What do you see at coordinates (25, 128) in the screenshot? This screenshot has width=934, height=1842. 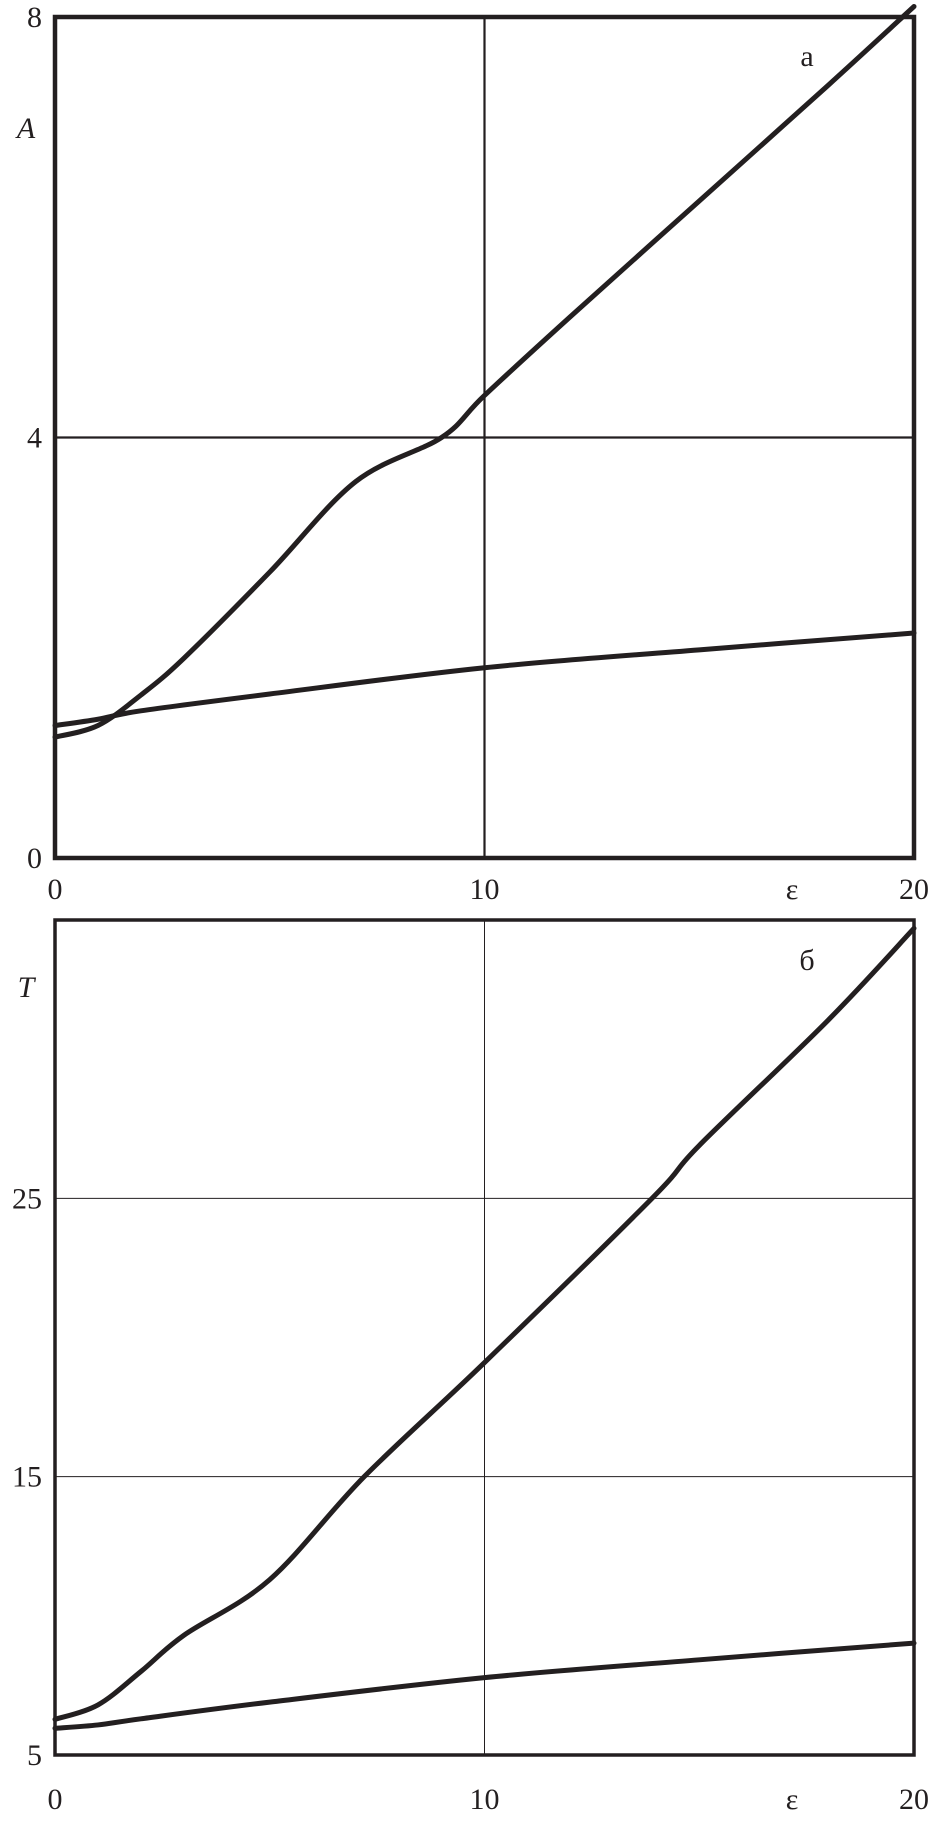 I see `y-axis-label: A` at bounding box center [25, 128].